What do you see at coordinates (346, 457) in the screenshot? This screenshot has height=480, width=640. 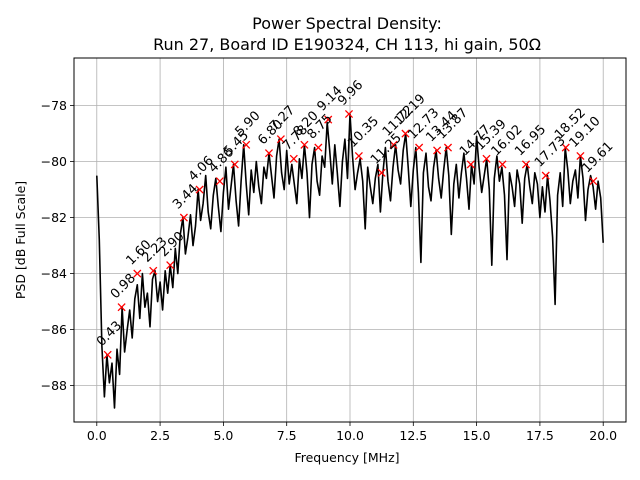 I see `x-axis-label: Frequency [MHz]` at bounding box center [346, 457].